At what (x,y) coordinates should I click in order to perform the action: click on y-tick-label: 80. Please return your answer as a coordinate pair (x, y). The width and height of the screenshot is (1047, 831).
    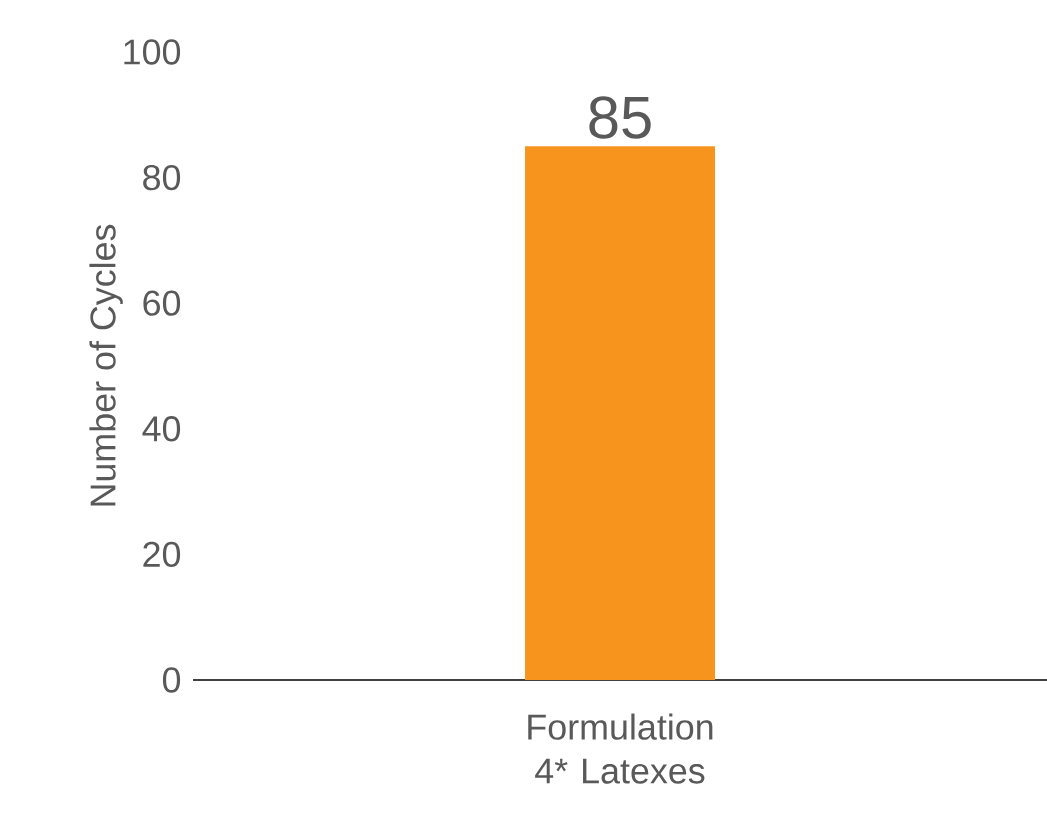
    Looking at the image, I should click on (162, 177).